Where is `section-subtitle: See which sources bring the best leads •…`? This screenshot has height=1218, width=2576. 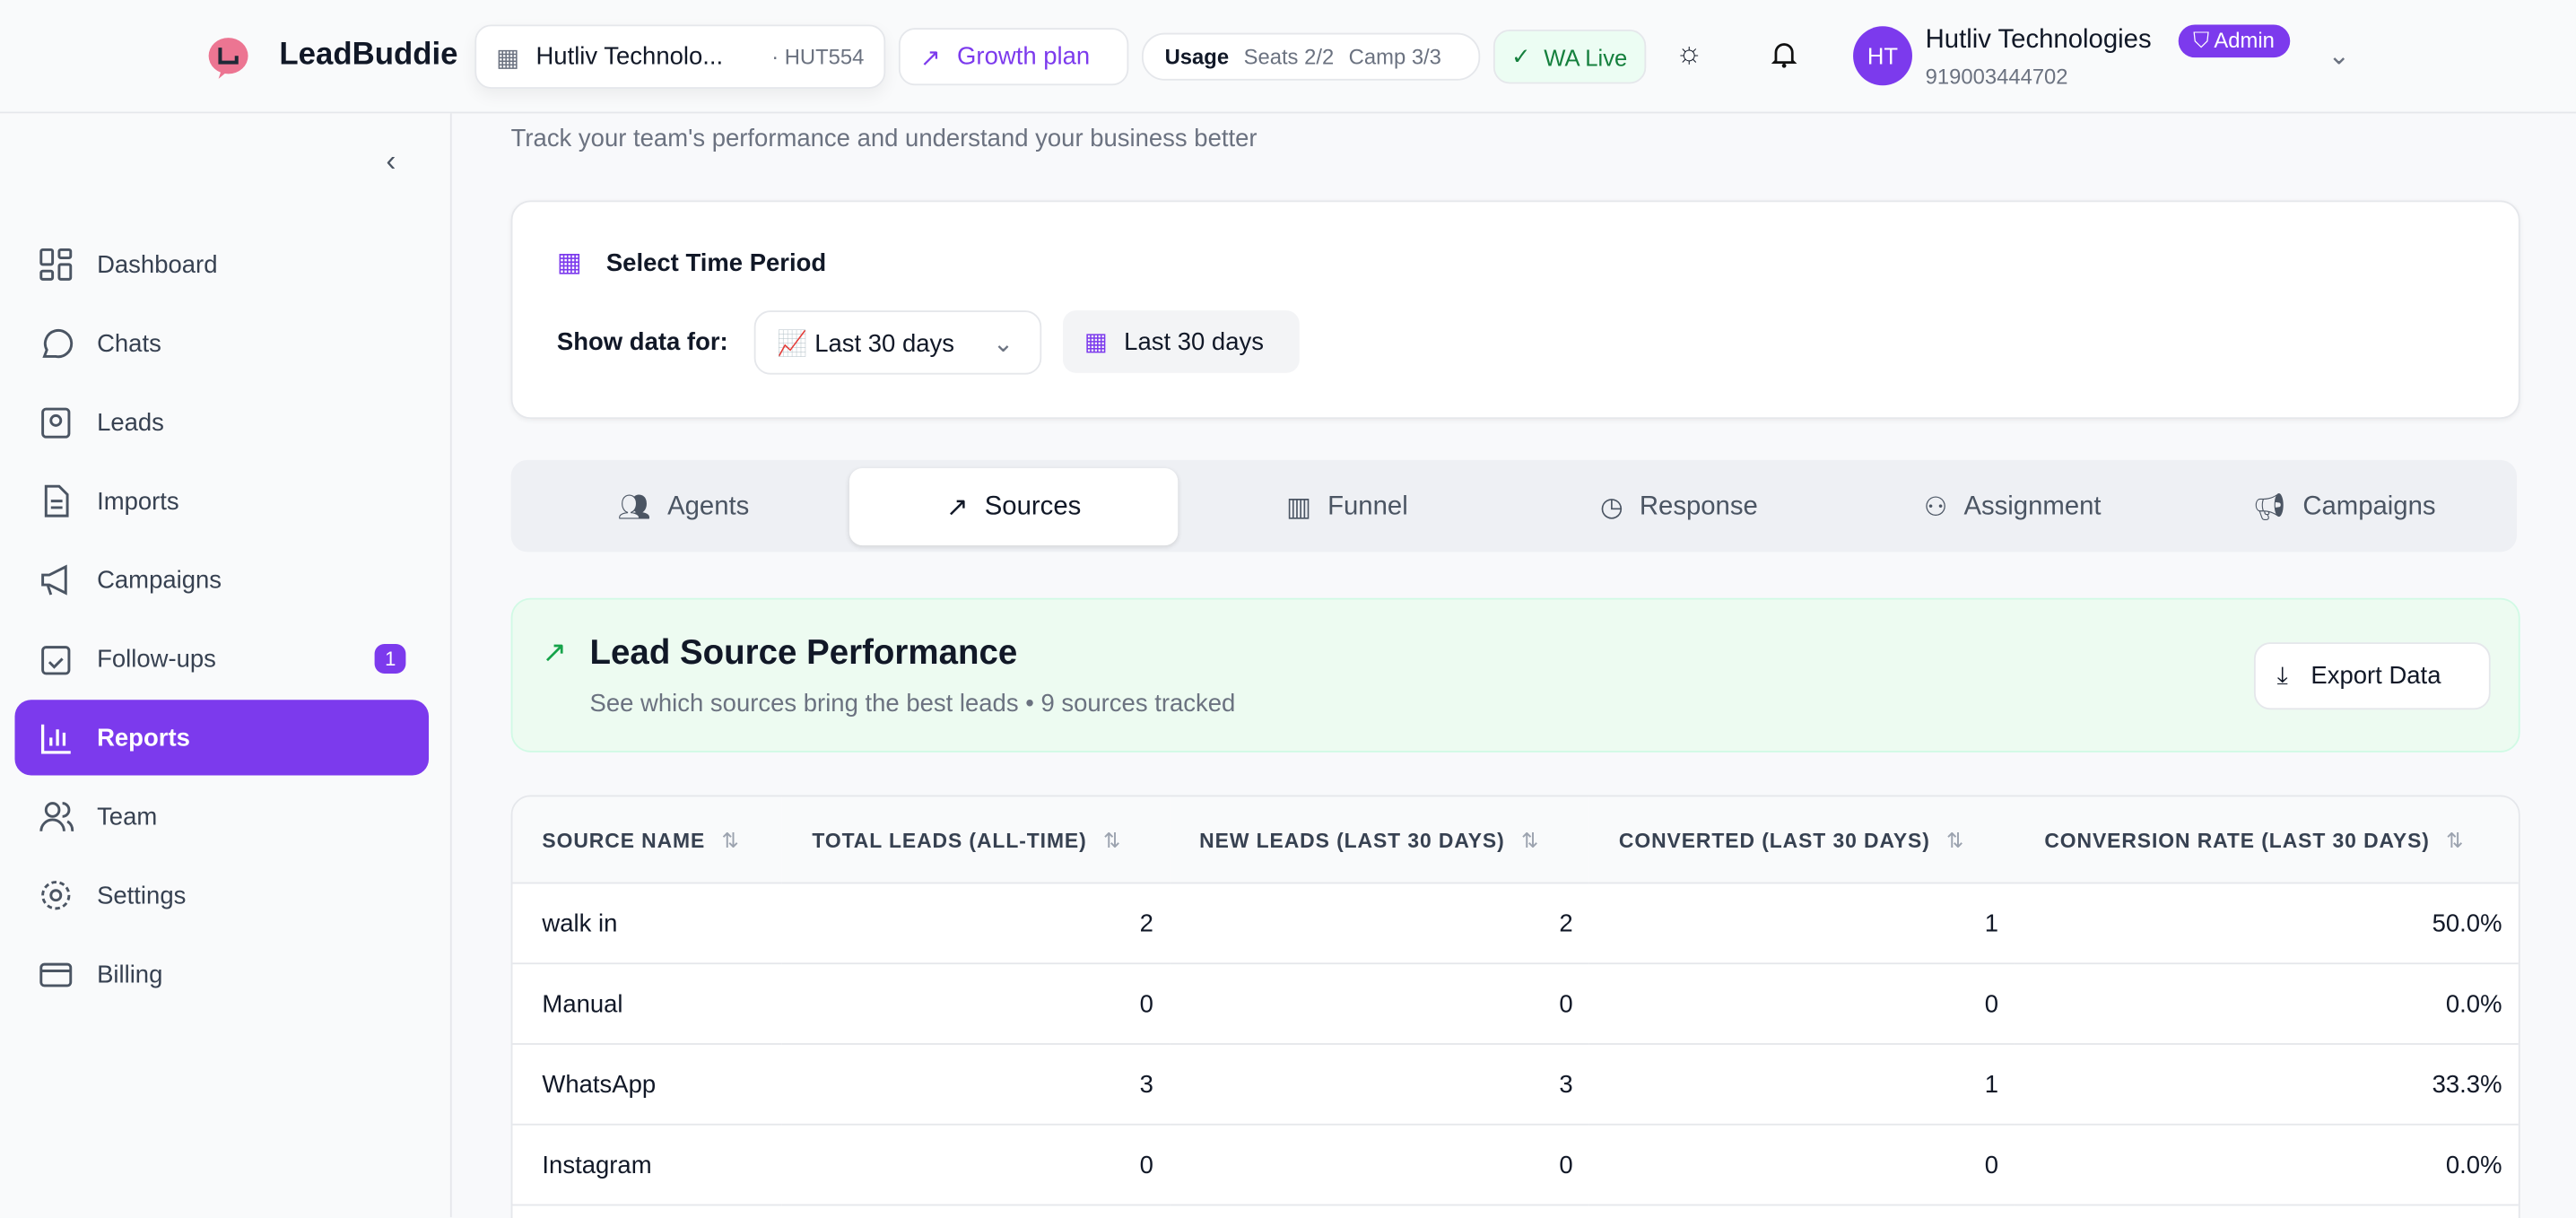
section-subtitle: See which sources bring the best leads •… is located at coordinates (912, 704).